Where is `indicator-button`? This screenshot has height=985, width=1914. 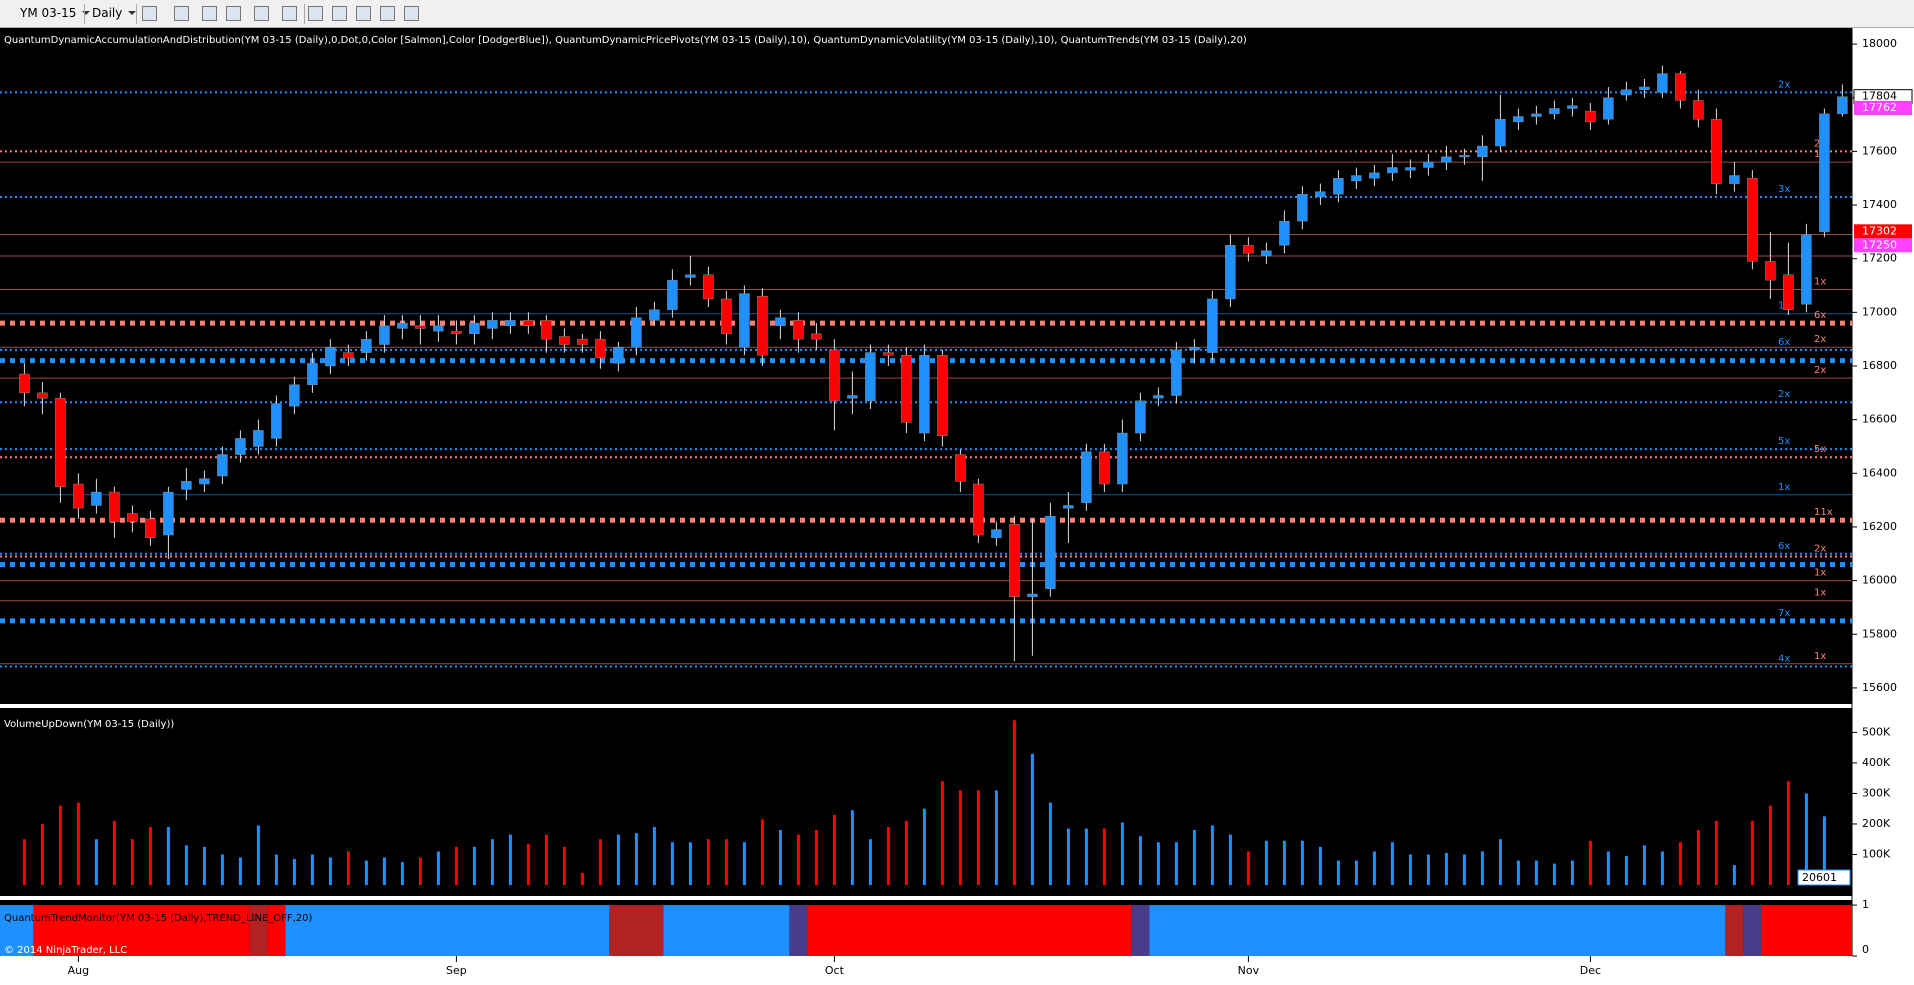
indicator-button is located at coordinates (209, 13).